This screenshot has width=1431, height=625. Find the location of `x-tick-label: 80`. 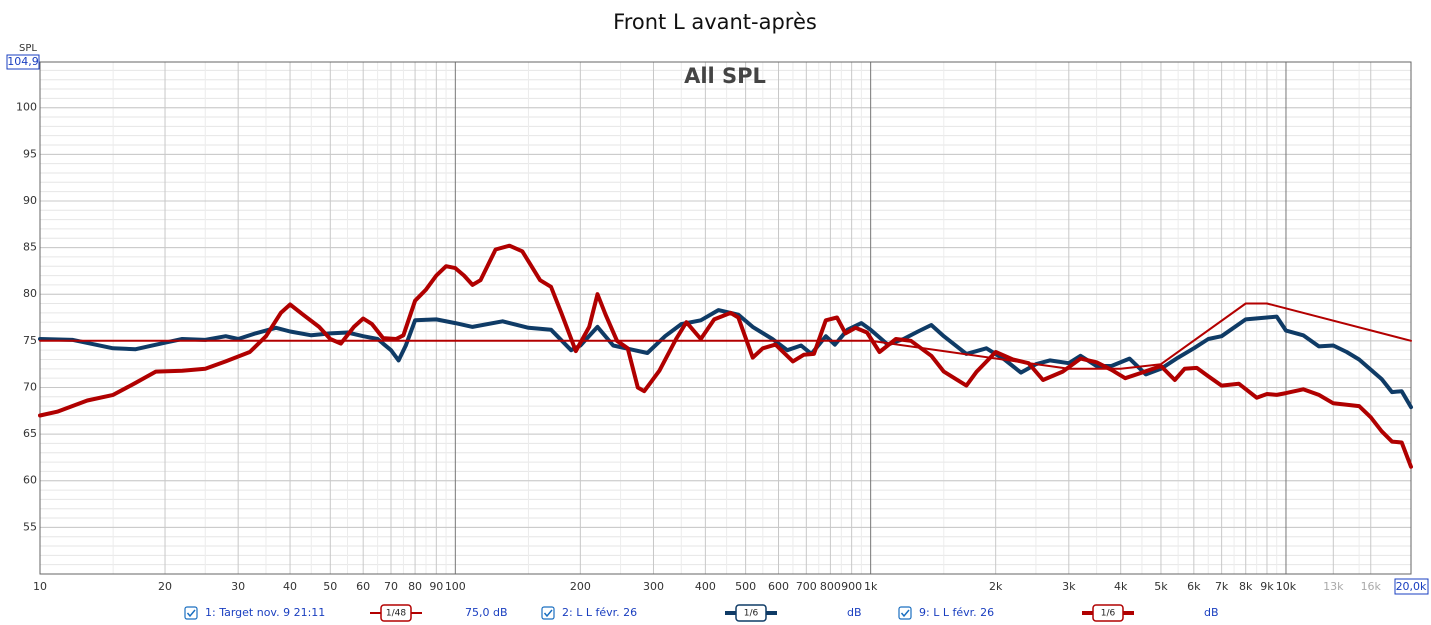

x-tick-label: 80 is located at coordinates (415, 586).